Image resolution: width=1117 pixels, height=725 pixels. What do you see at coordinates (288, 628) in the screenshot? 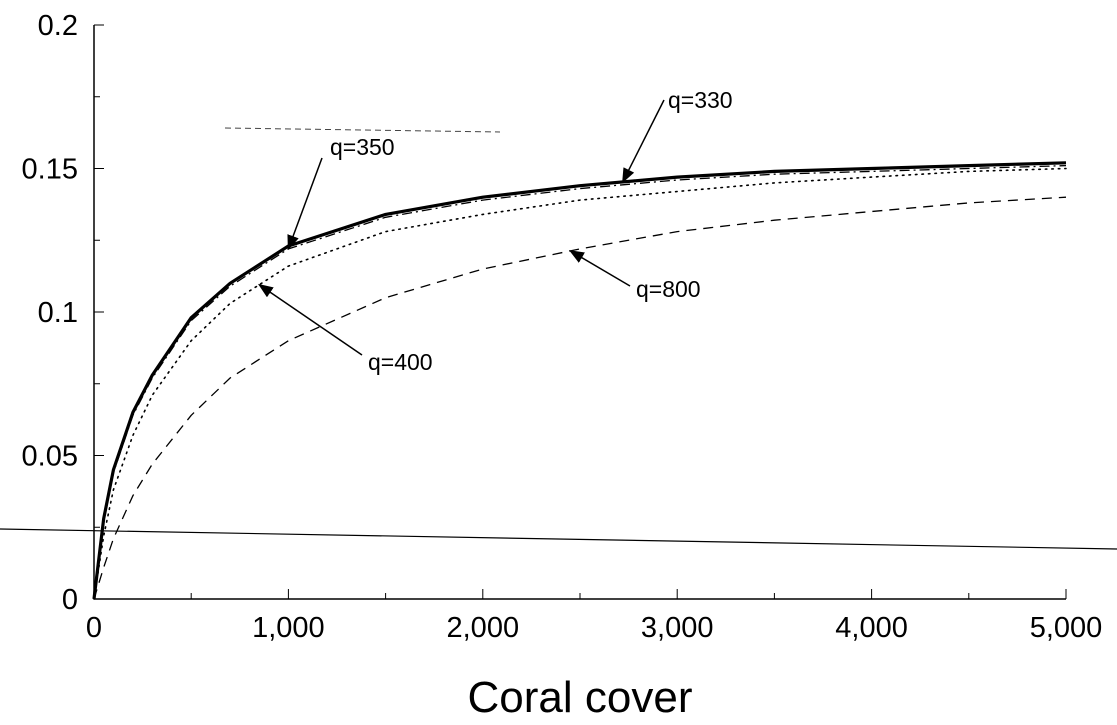
I see `x-tick-label: 1,000` at bounding box center [288, 628].